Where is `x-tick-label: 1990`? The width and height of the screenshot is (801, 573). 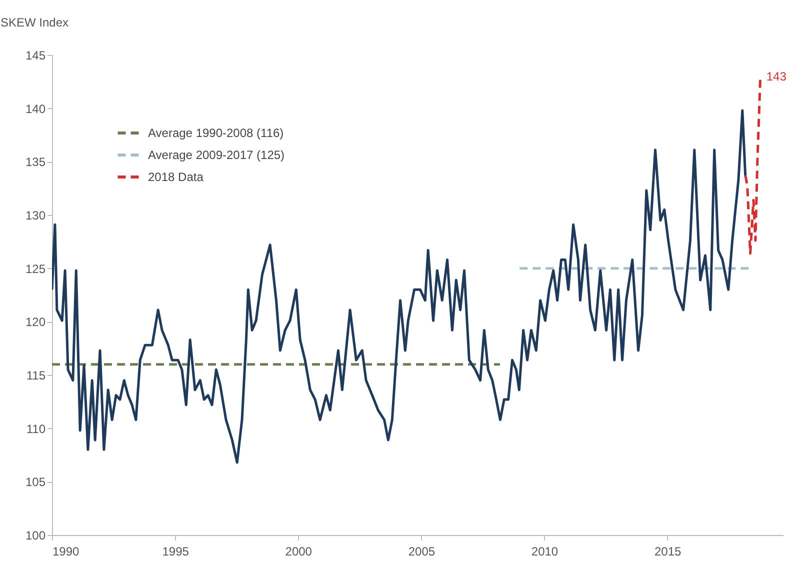
x-tick-label: 1990 is located at coordinates (66, 551).